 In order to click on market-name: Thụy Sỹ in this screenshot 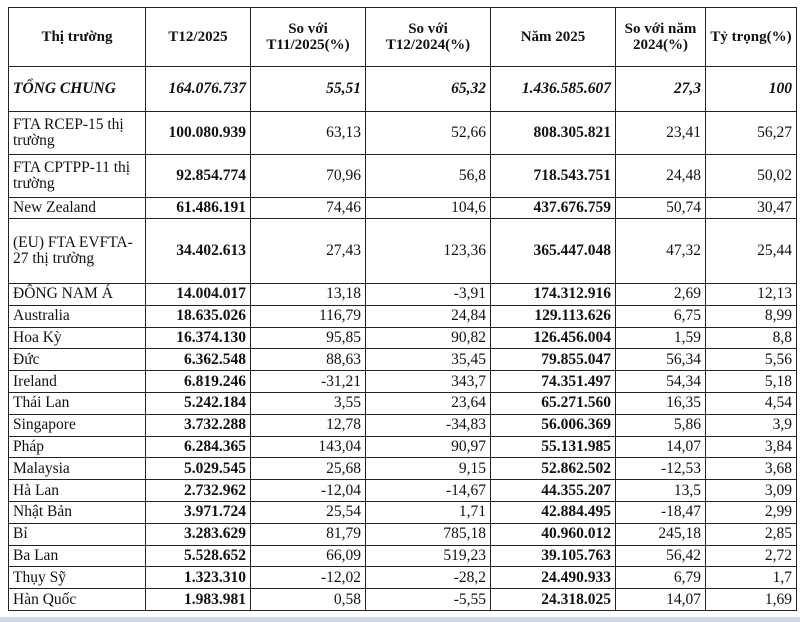, I will do `click(77, 578)`.